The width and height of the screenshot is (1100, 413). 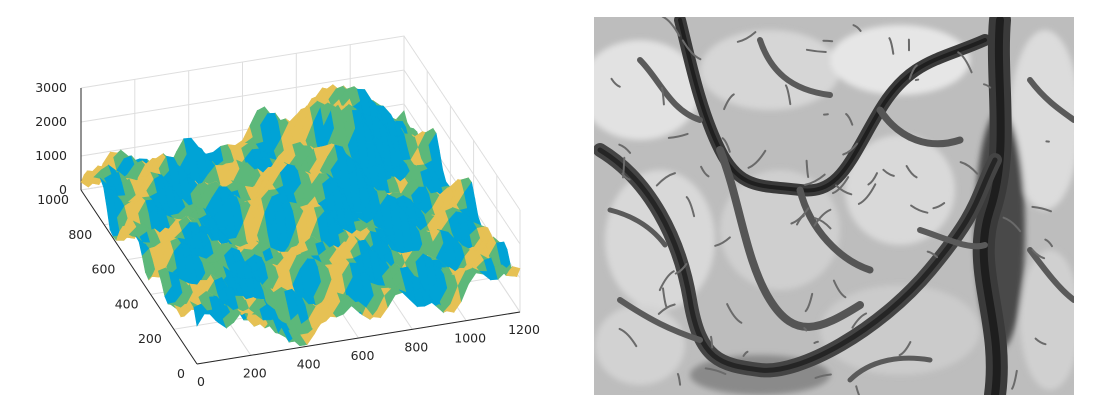 I want to click on x-tick-label: 1200, so click(x=524, y=329).